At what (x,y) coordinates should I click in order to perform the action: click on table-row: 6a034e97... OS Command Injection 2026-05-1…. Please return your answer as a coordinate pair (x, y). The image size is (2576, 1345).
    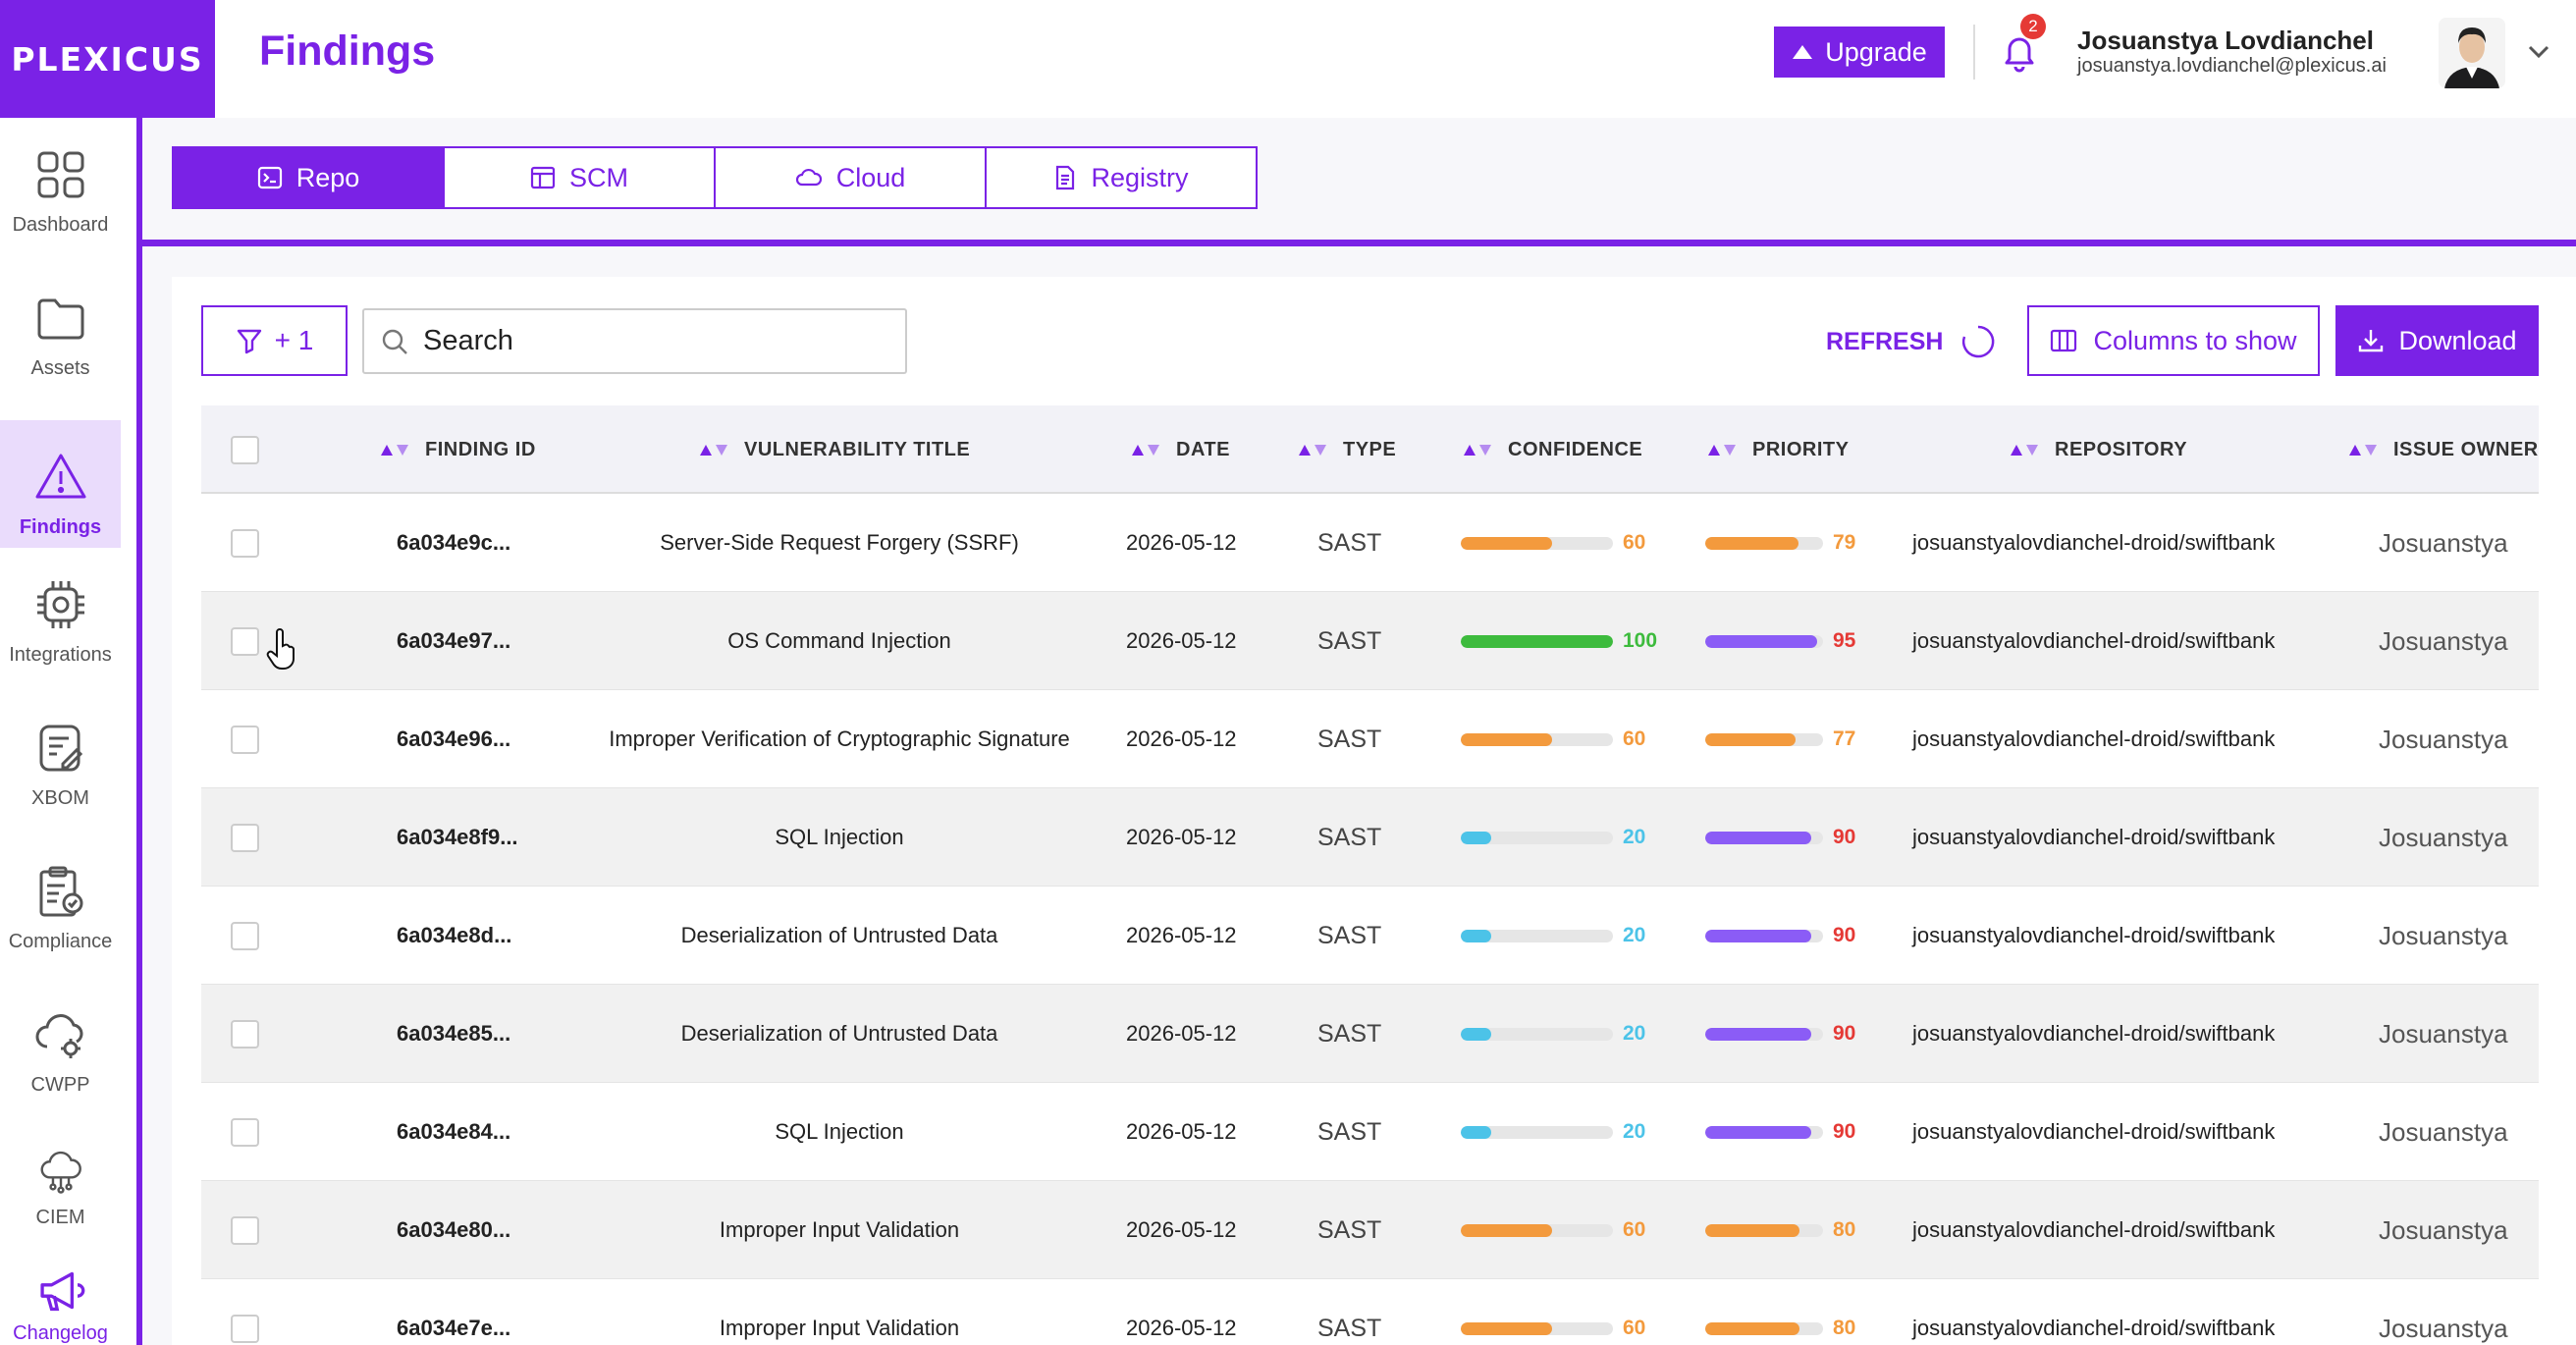
    Looking at the image, I should click on (1370, 641).